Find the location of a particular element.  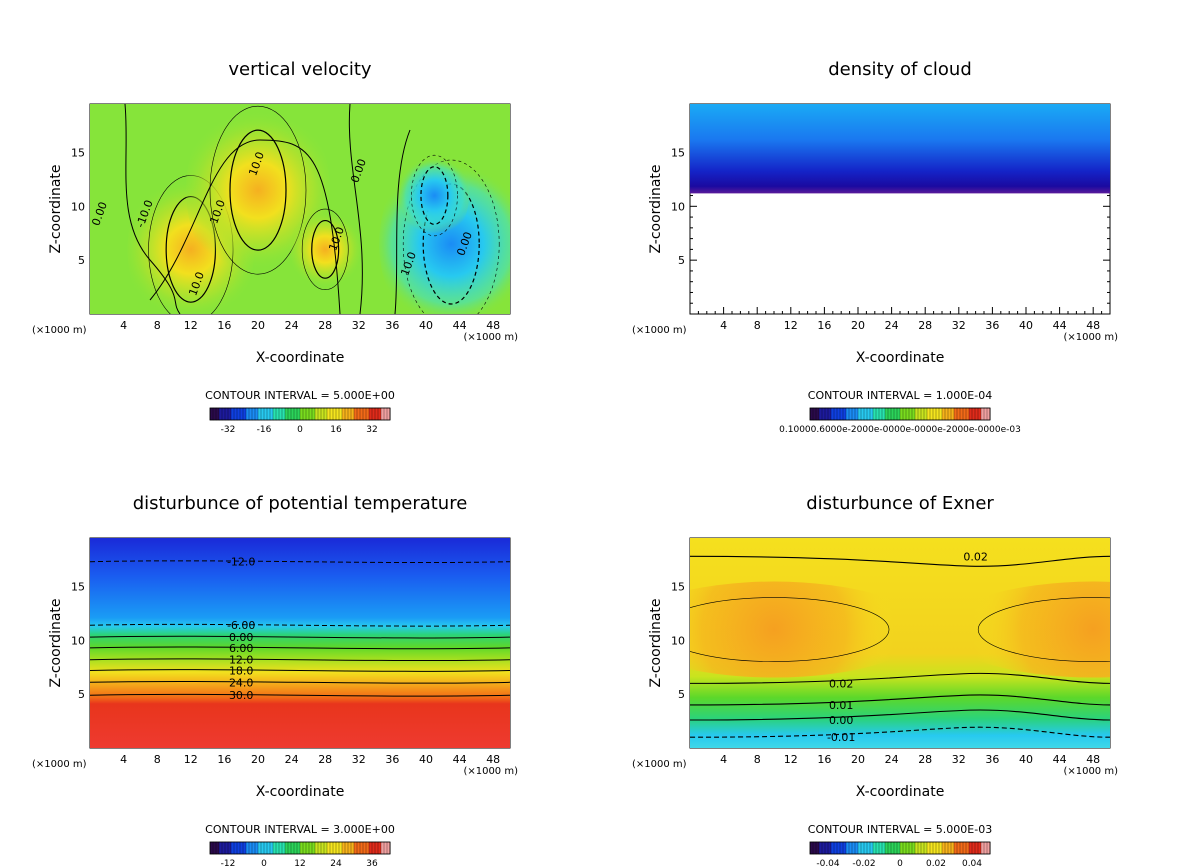

contour-label: 6.00 is located at coordinates (241, 648).